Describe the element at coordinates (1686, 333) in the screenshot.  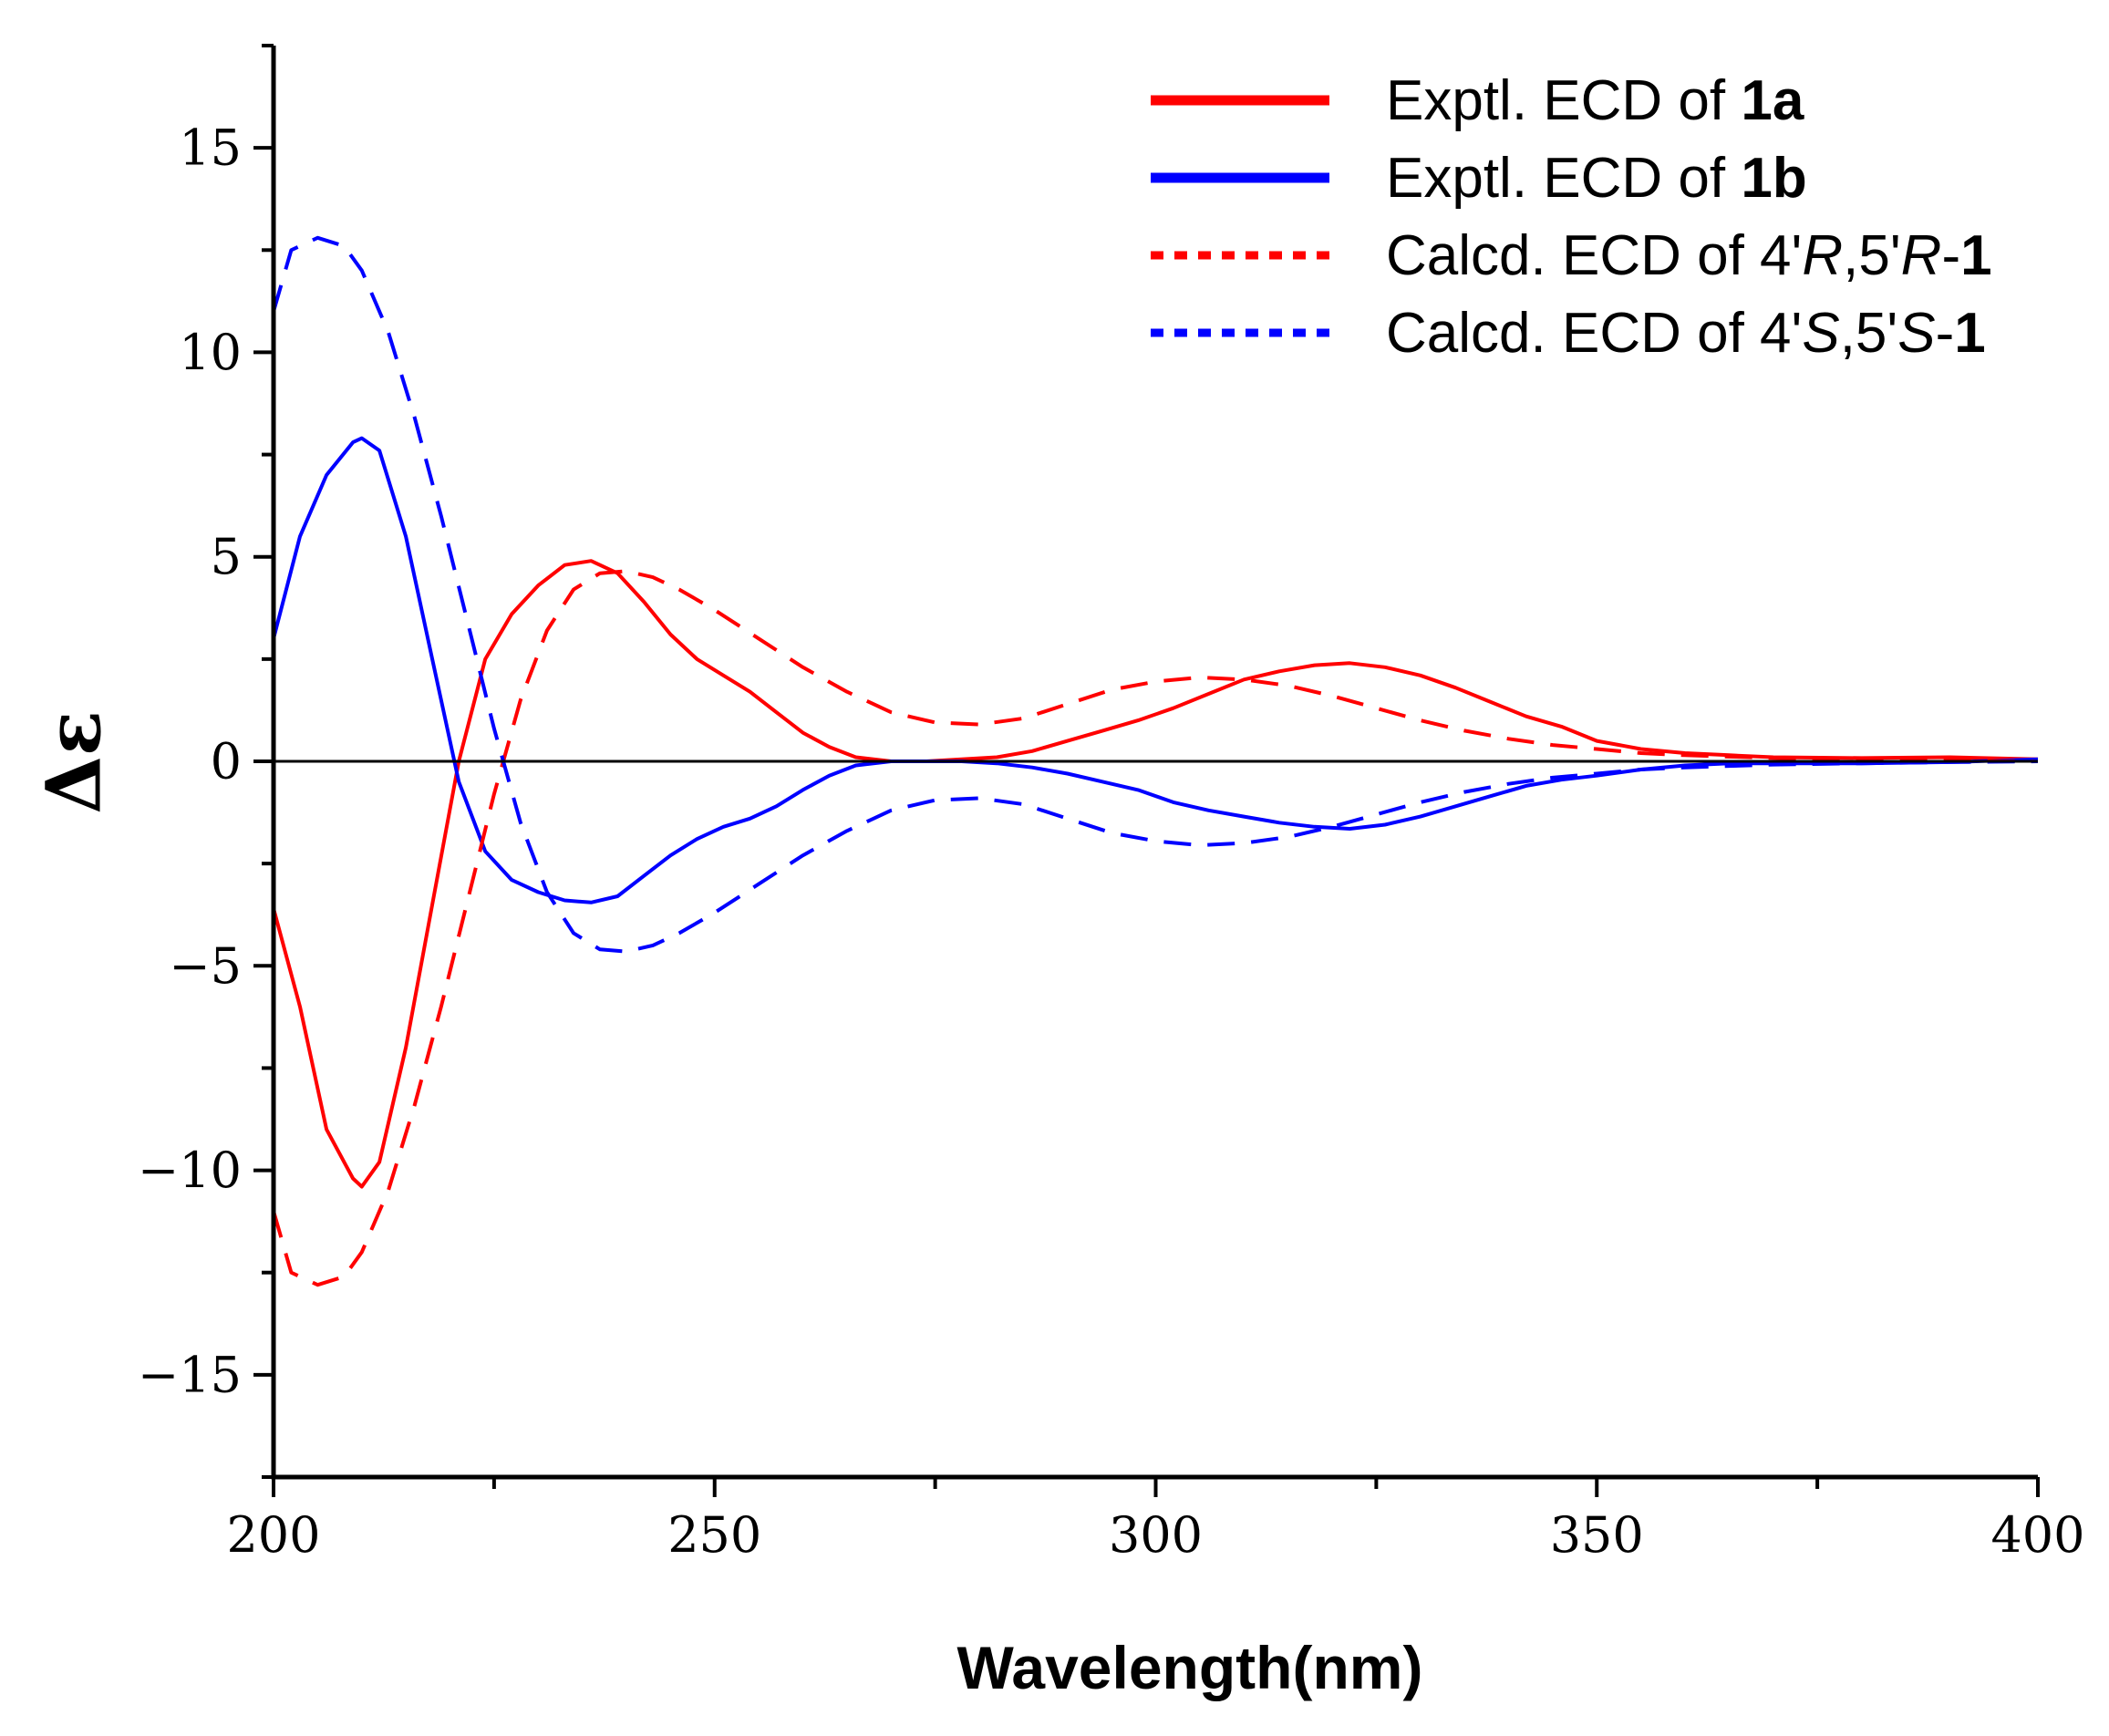
I see `legend-label-4: Calcd. ECD of 4'S,5'S-1` at that location.